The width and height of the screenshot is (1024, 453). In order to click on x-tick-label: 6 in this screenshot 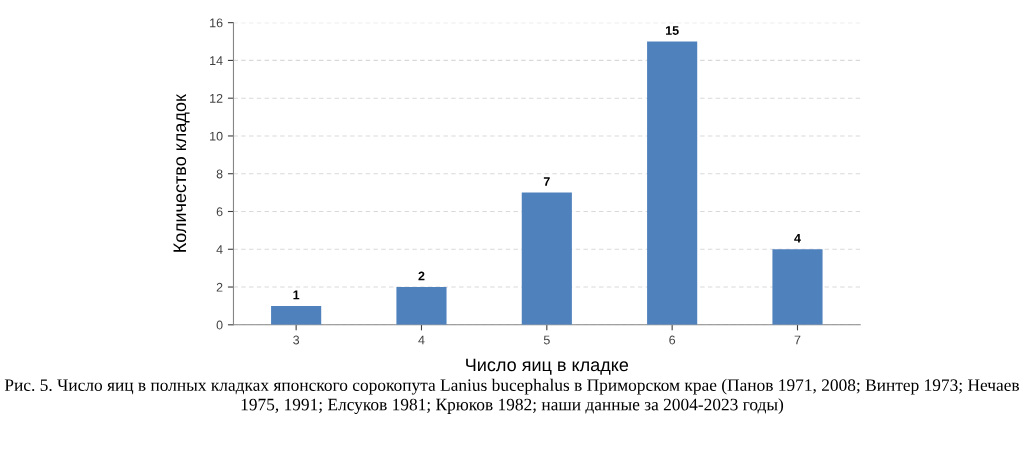, I will do `click(672, 340)`.